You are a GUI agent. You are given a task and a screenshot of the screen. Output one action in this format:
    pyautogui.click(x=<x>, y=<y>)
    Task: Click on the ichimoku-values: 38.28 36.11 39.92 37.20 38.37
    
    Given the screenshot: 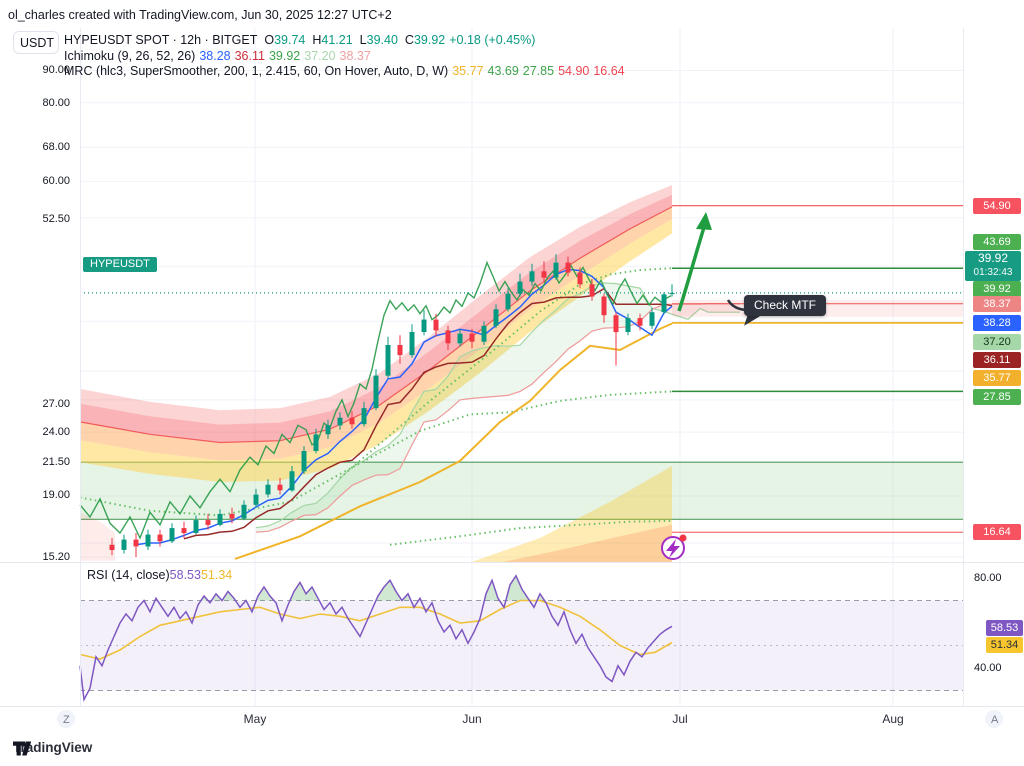 What is the action you would take?
    pyautogui.click(x=282, y=56)
    